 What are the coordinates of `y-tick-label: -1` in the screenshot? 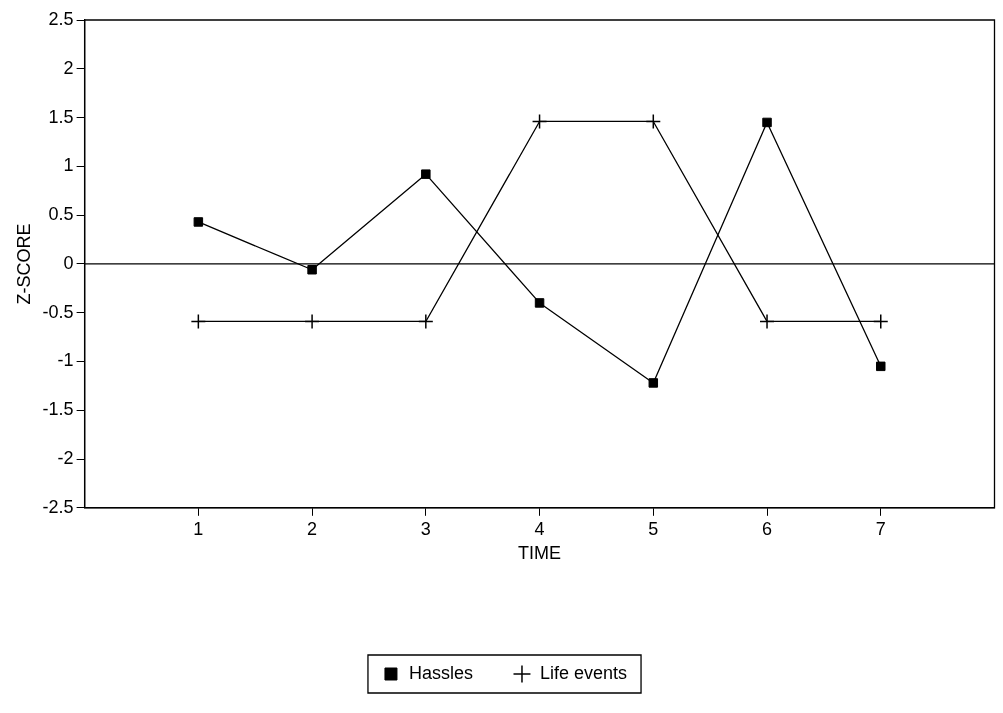 It's located at (65, 360).